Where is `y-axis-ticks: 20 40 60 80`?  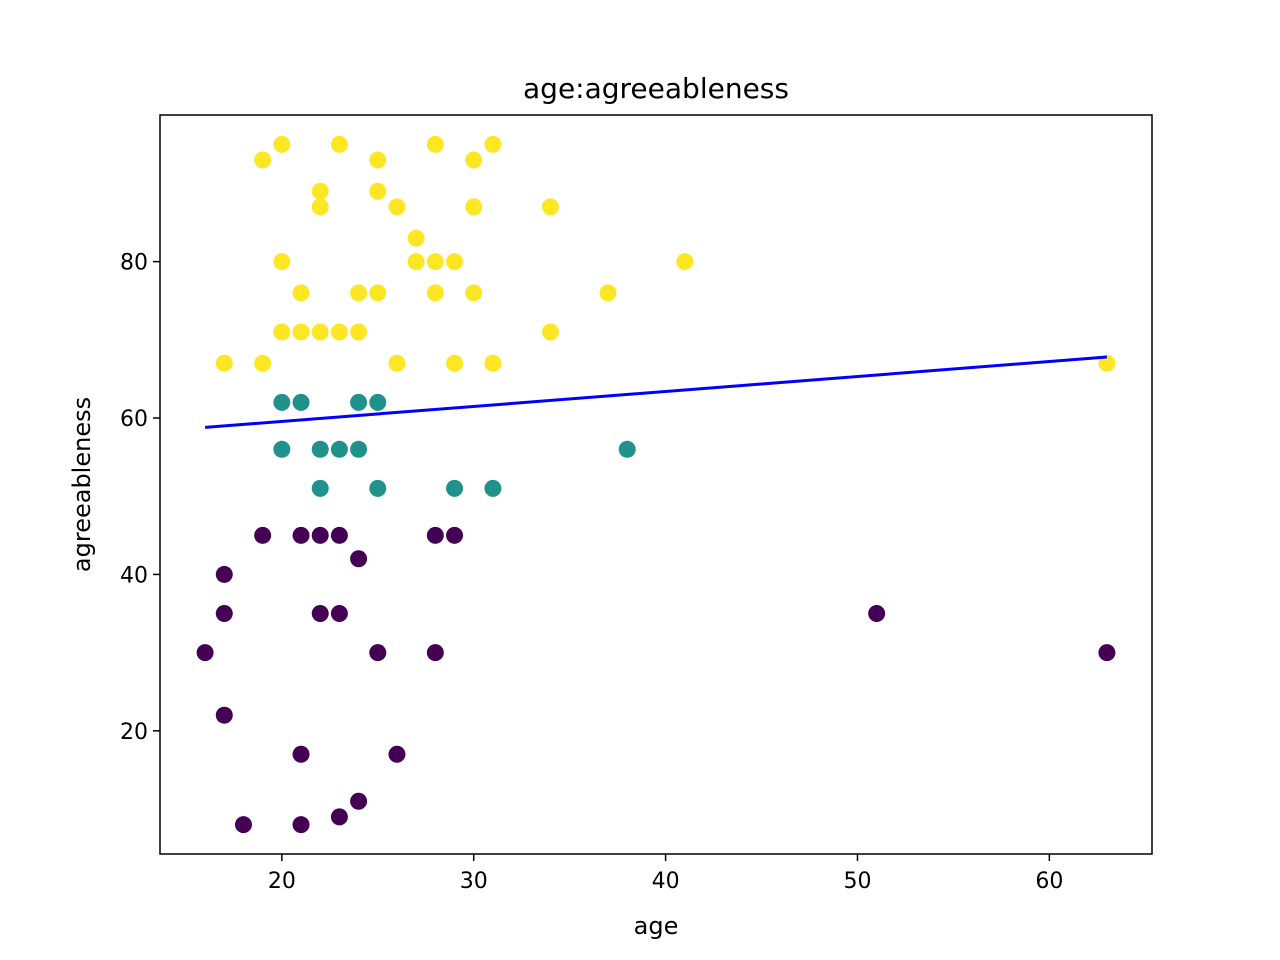
y-axis-ticks: 20 40 60 80 is located at coordinates (140, 498).